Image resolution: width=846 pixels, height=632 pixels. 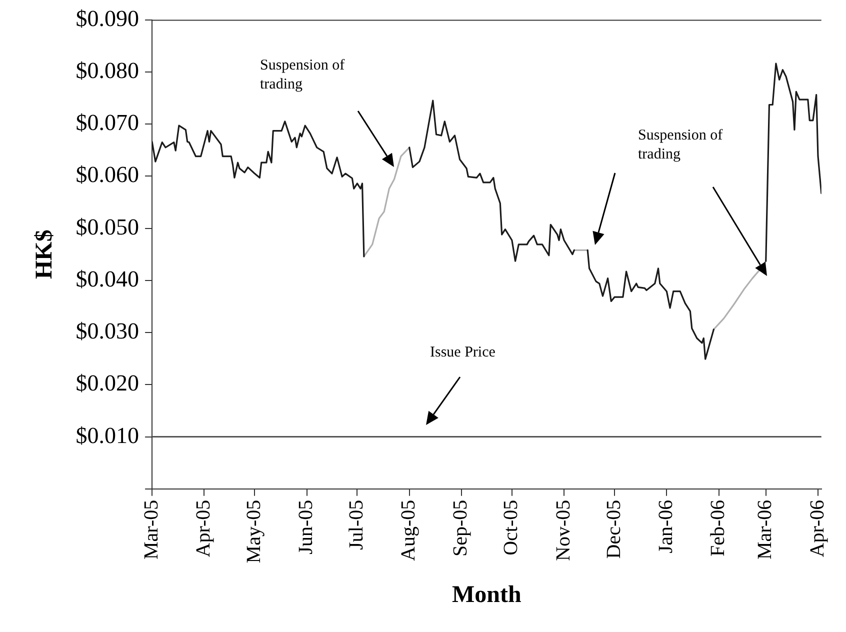 I want to click on y-tick-label: $0.070, so click(x=108, y=123).